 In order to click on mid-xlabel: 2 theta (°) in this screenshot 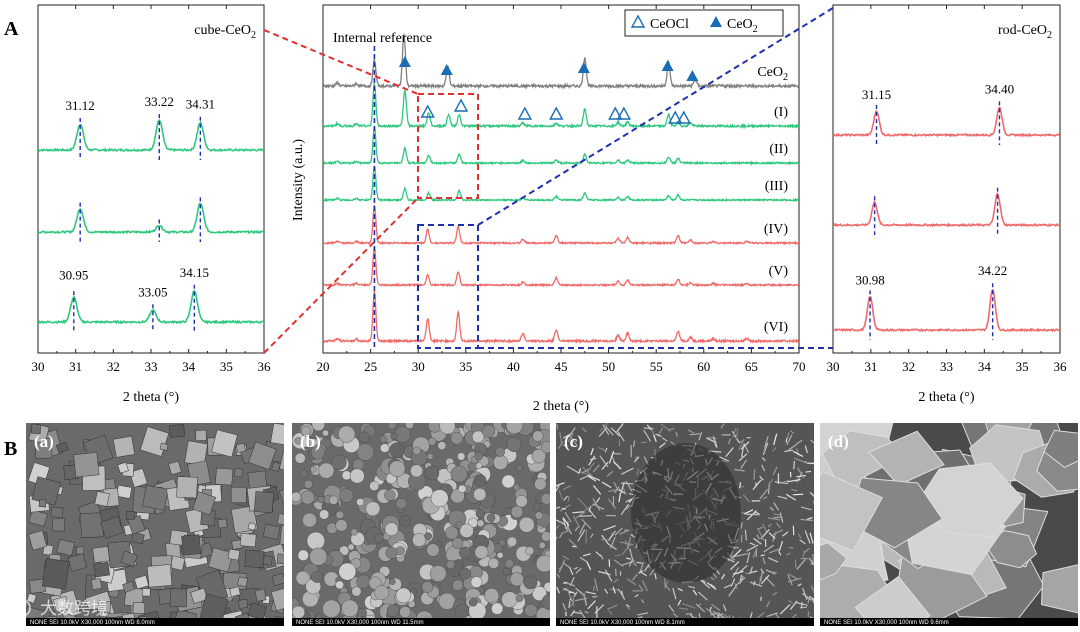, I will do `click(561, 406)`.